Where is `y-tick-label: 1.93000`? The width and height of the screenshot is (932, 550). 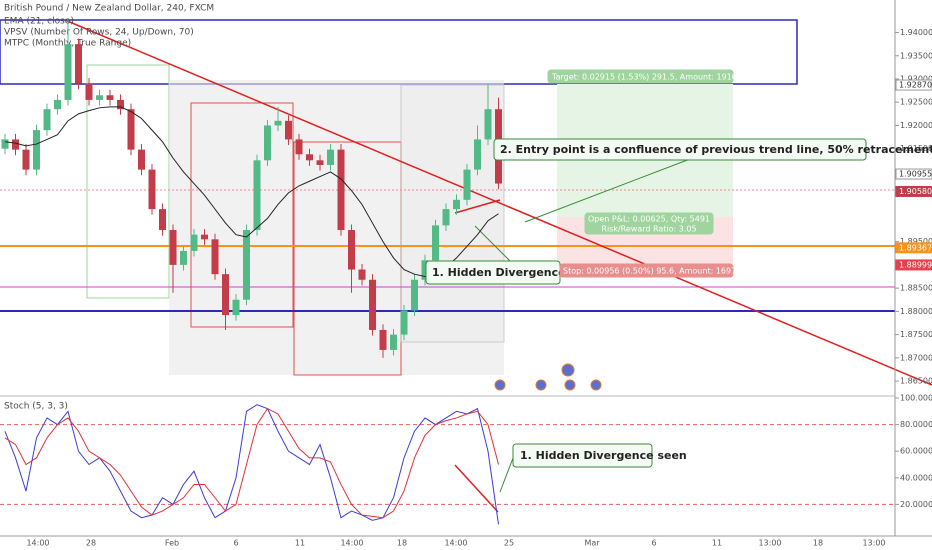
y-tick-label: 1.93000 is located at coordinates (916, 79).